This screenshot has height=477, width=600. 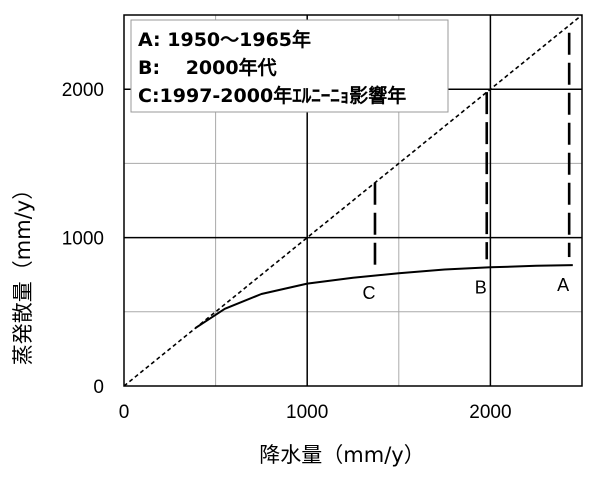 I want to click on legend-entry-a: A: 1950～1965年, so click(x=224, y=39).